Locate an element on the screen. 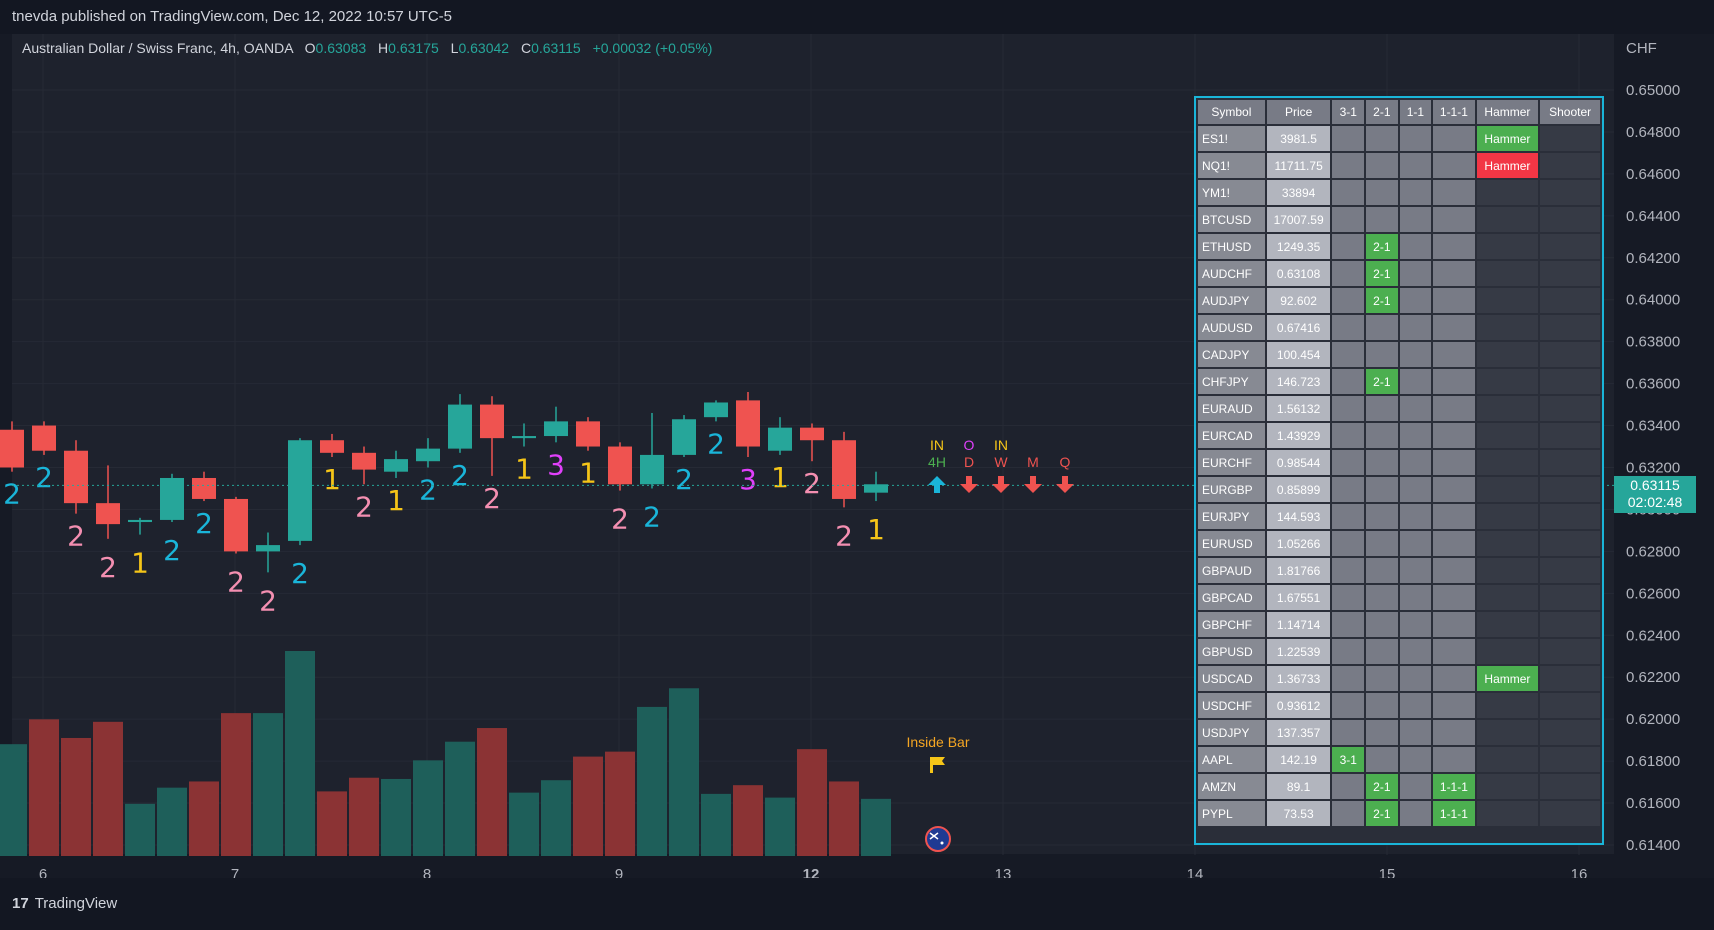 This screenshot has width=1714, height=930. price-scale-label: 0.63600 is located at coordinates (1653, 384).